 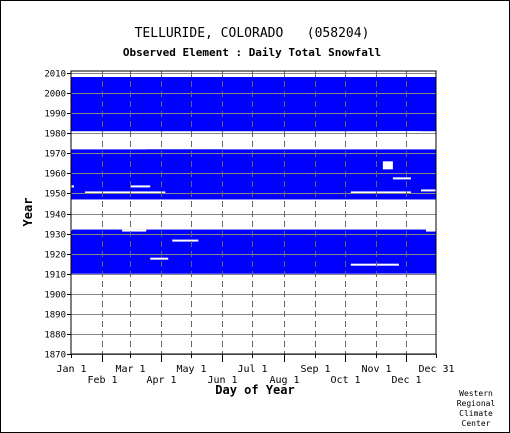 What do you see at coordinates (55, 95) in the screenshot?
I see `y-tick-label: 2000` at bounding box center [55, 95].